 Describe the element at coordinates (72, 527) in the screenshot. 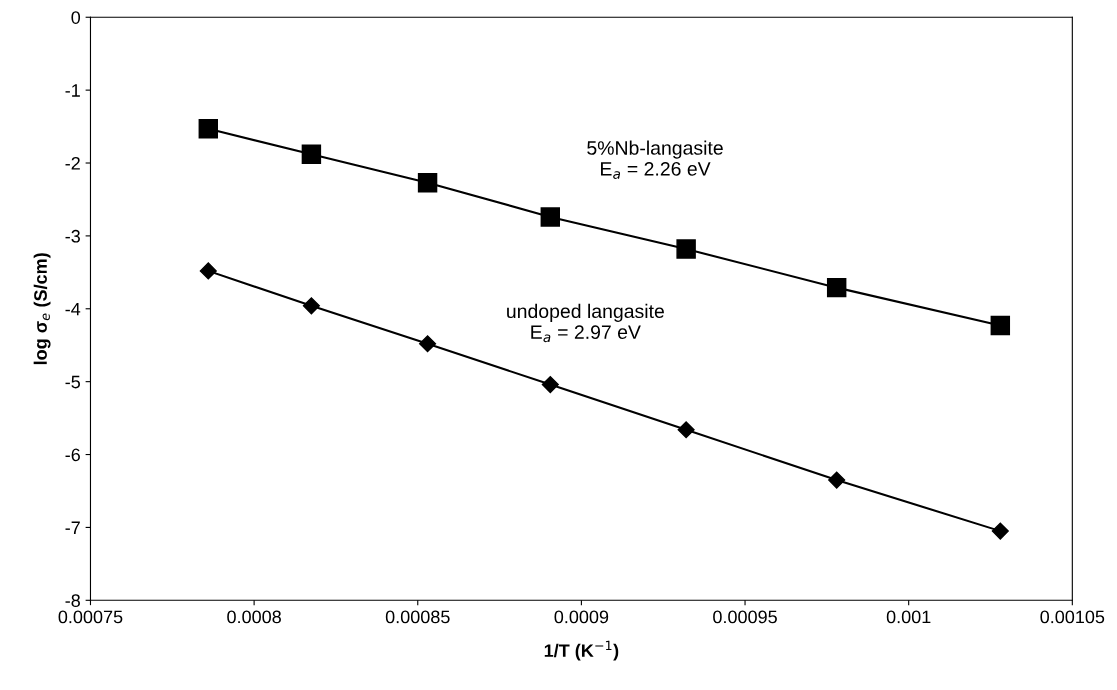

I see `y-tick-label: -7` at that location.